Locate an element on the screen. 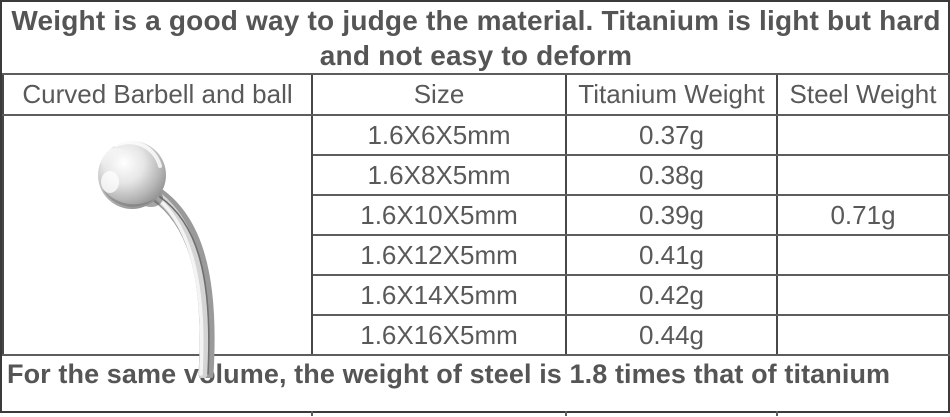 The width and height of the screenshot is (950, 417). titanium-weight-cell: 0.38g is located at coordinates (671, 175).